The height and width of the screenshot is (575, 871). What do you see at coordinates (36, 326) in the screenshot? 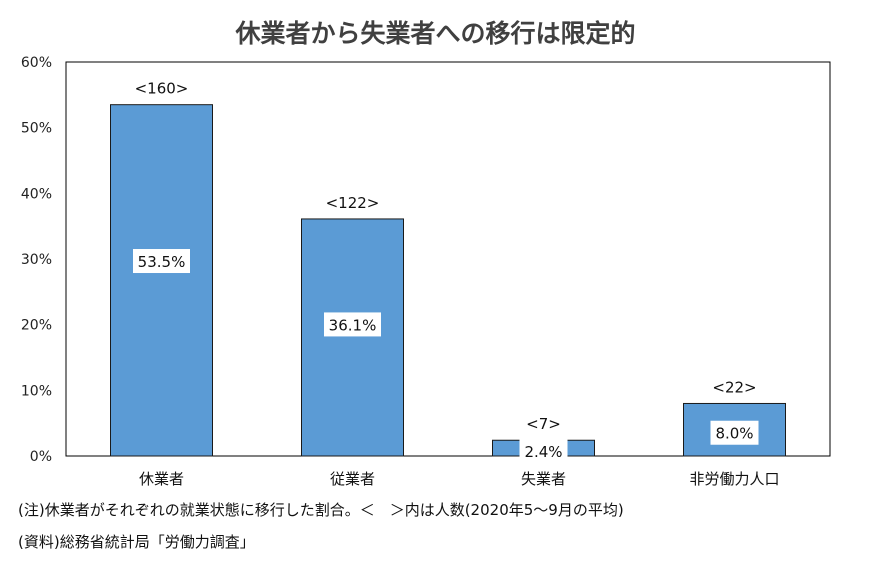
I see `y-tick-label: 20%` at bounding box center [36, 326].